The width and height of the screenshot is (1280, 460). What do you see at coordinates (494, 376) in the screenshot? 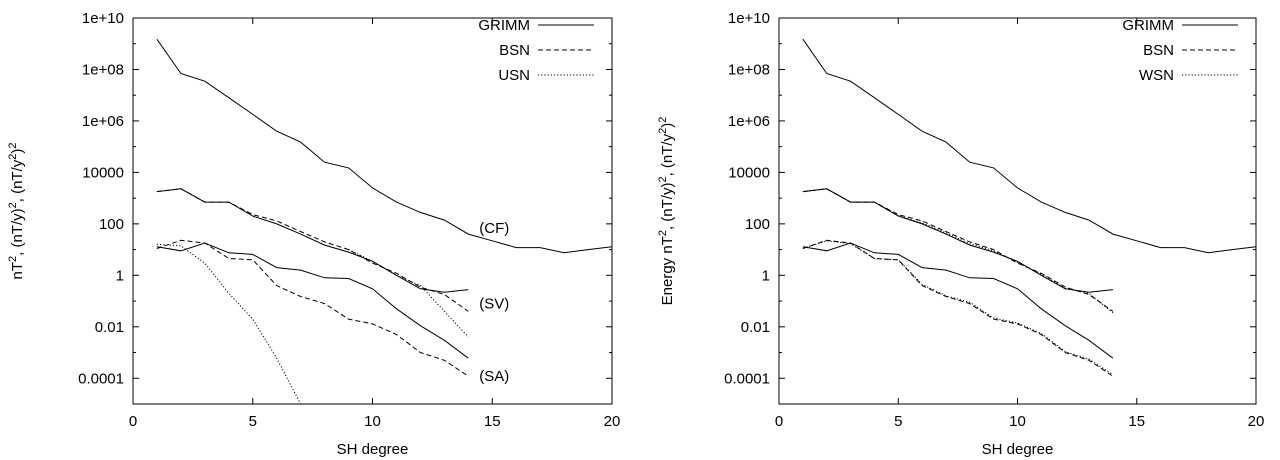
I see `annotation-label: (SA)` at bounding box center [494, 376].